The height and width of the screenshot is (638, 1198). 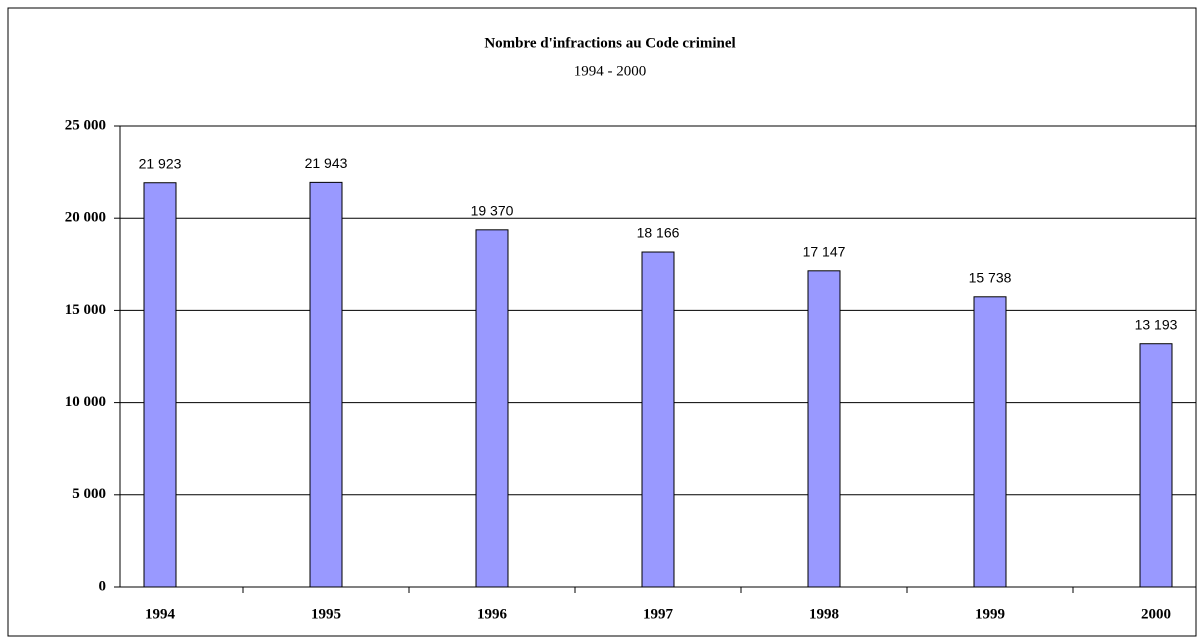 What do you see at coordinates (492, 211) in the screenshot?
I see `value-label: 19 370` at bounding box center [492, 211].